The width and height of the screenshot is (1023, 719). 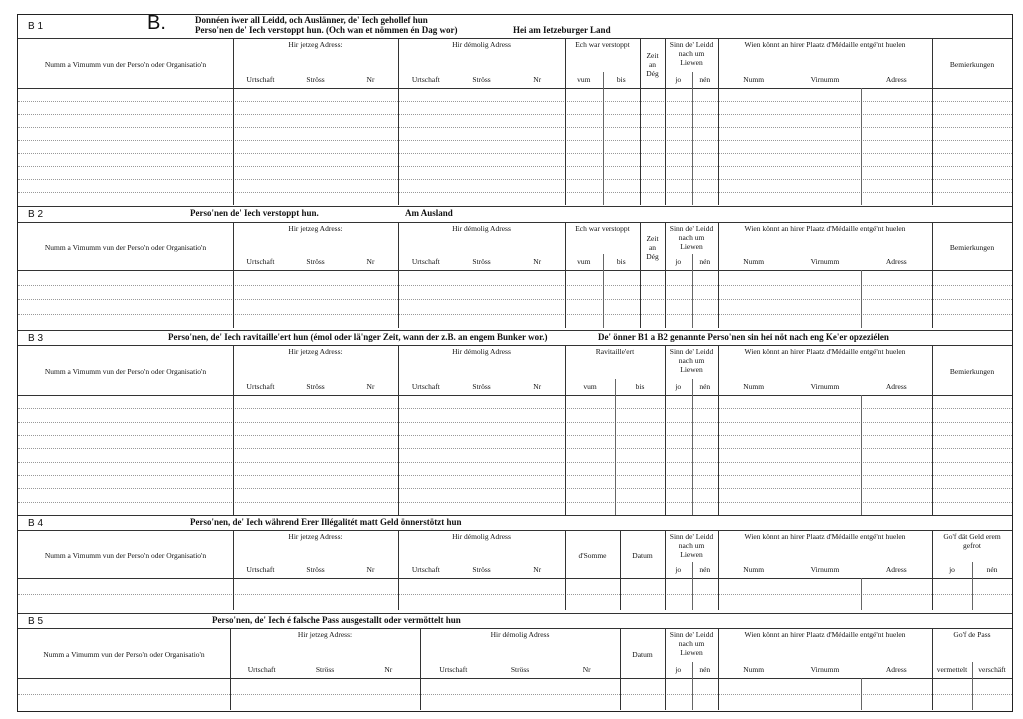 What do you see at coordinates (952, 669) in the screenshot?
I see `sub-header: vermettelt` at bounding box center [952, 669].